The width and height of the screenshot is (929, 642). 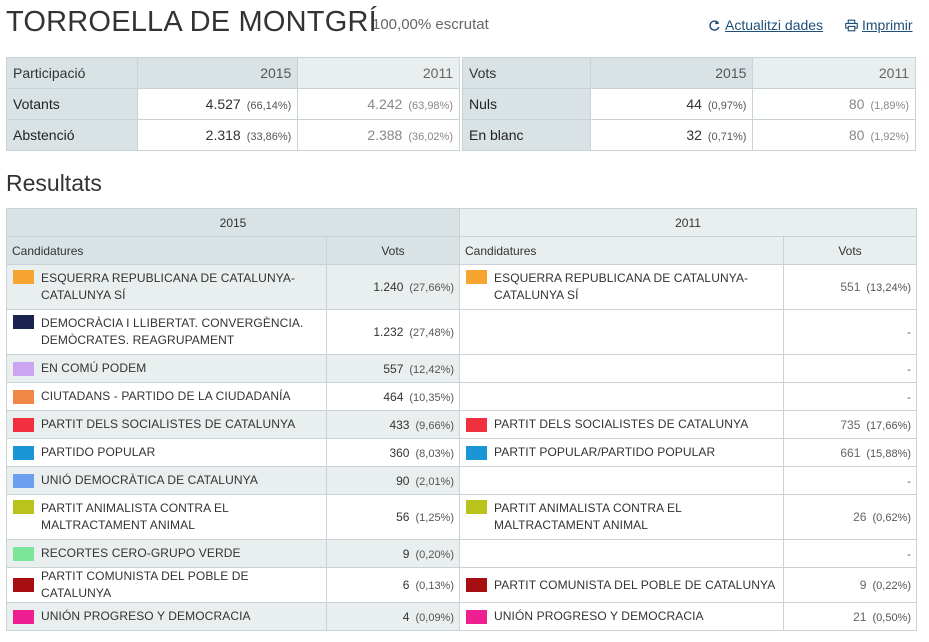 I want to click on votes-cell-2015: 56 (1,25%), so click(x=393, y=517).